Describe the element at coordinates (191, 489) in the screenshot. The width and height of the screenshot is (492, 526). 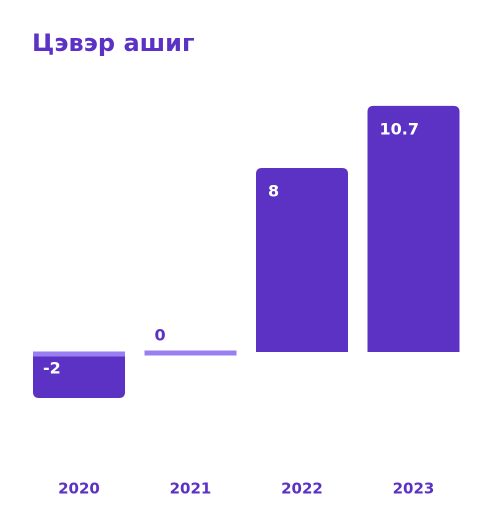
I see `x-tick-label: 2021` at that location.